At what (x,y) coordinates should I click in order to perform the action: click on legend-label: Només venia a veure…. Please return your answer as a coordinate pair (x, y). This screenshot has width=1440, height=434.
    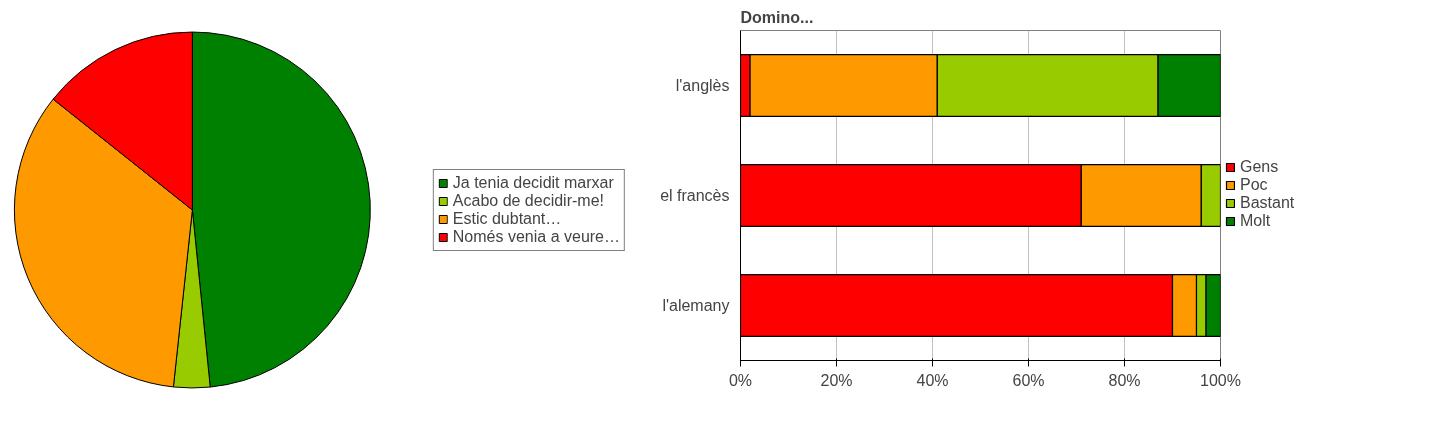
    Looking at the image, I should click on (536, 236).